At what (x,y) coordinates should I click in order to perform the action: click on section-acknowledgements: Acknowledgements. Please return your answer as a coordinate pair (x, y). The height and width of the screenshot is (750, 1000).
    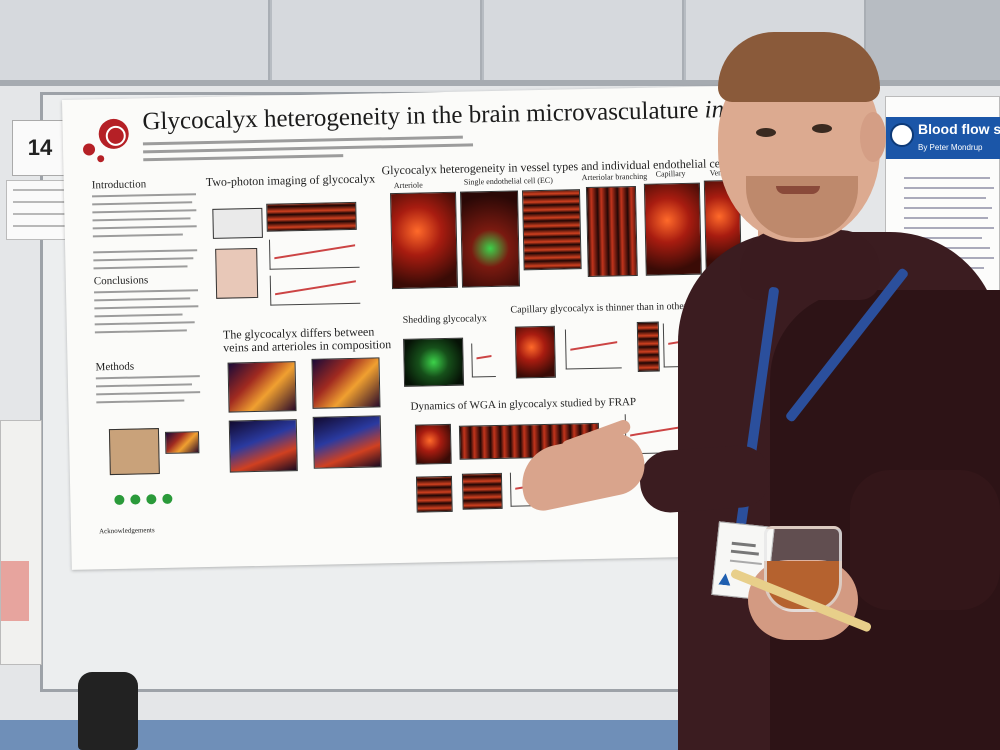
    Looking at the image, I should click on (126, 531).